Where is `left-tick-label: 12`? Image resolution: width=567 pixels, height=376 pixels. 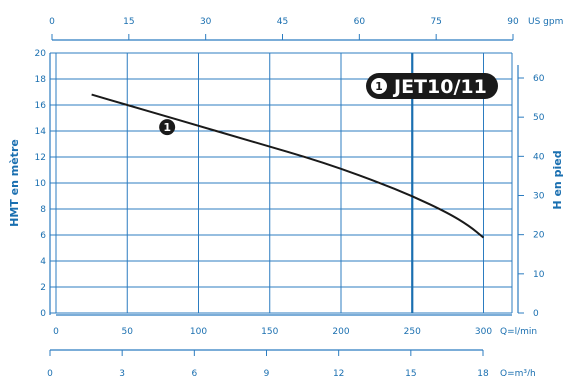 left-tick-label: 12 is located at coordinates (40, 158).